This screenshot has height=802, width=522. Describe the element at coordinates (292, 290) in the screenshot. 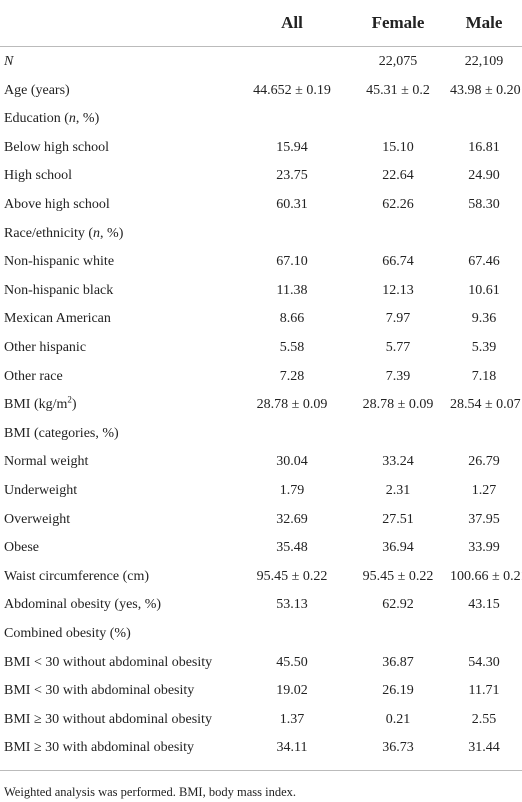

I see `cell-value: 11.38` at that location.